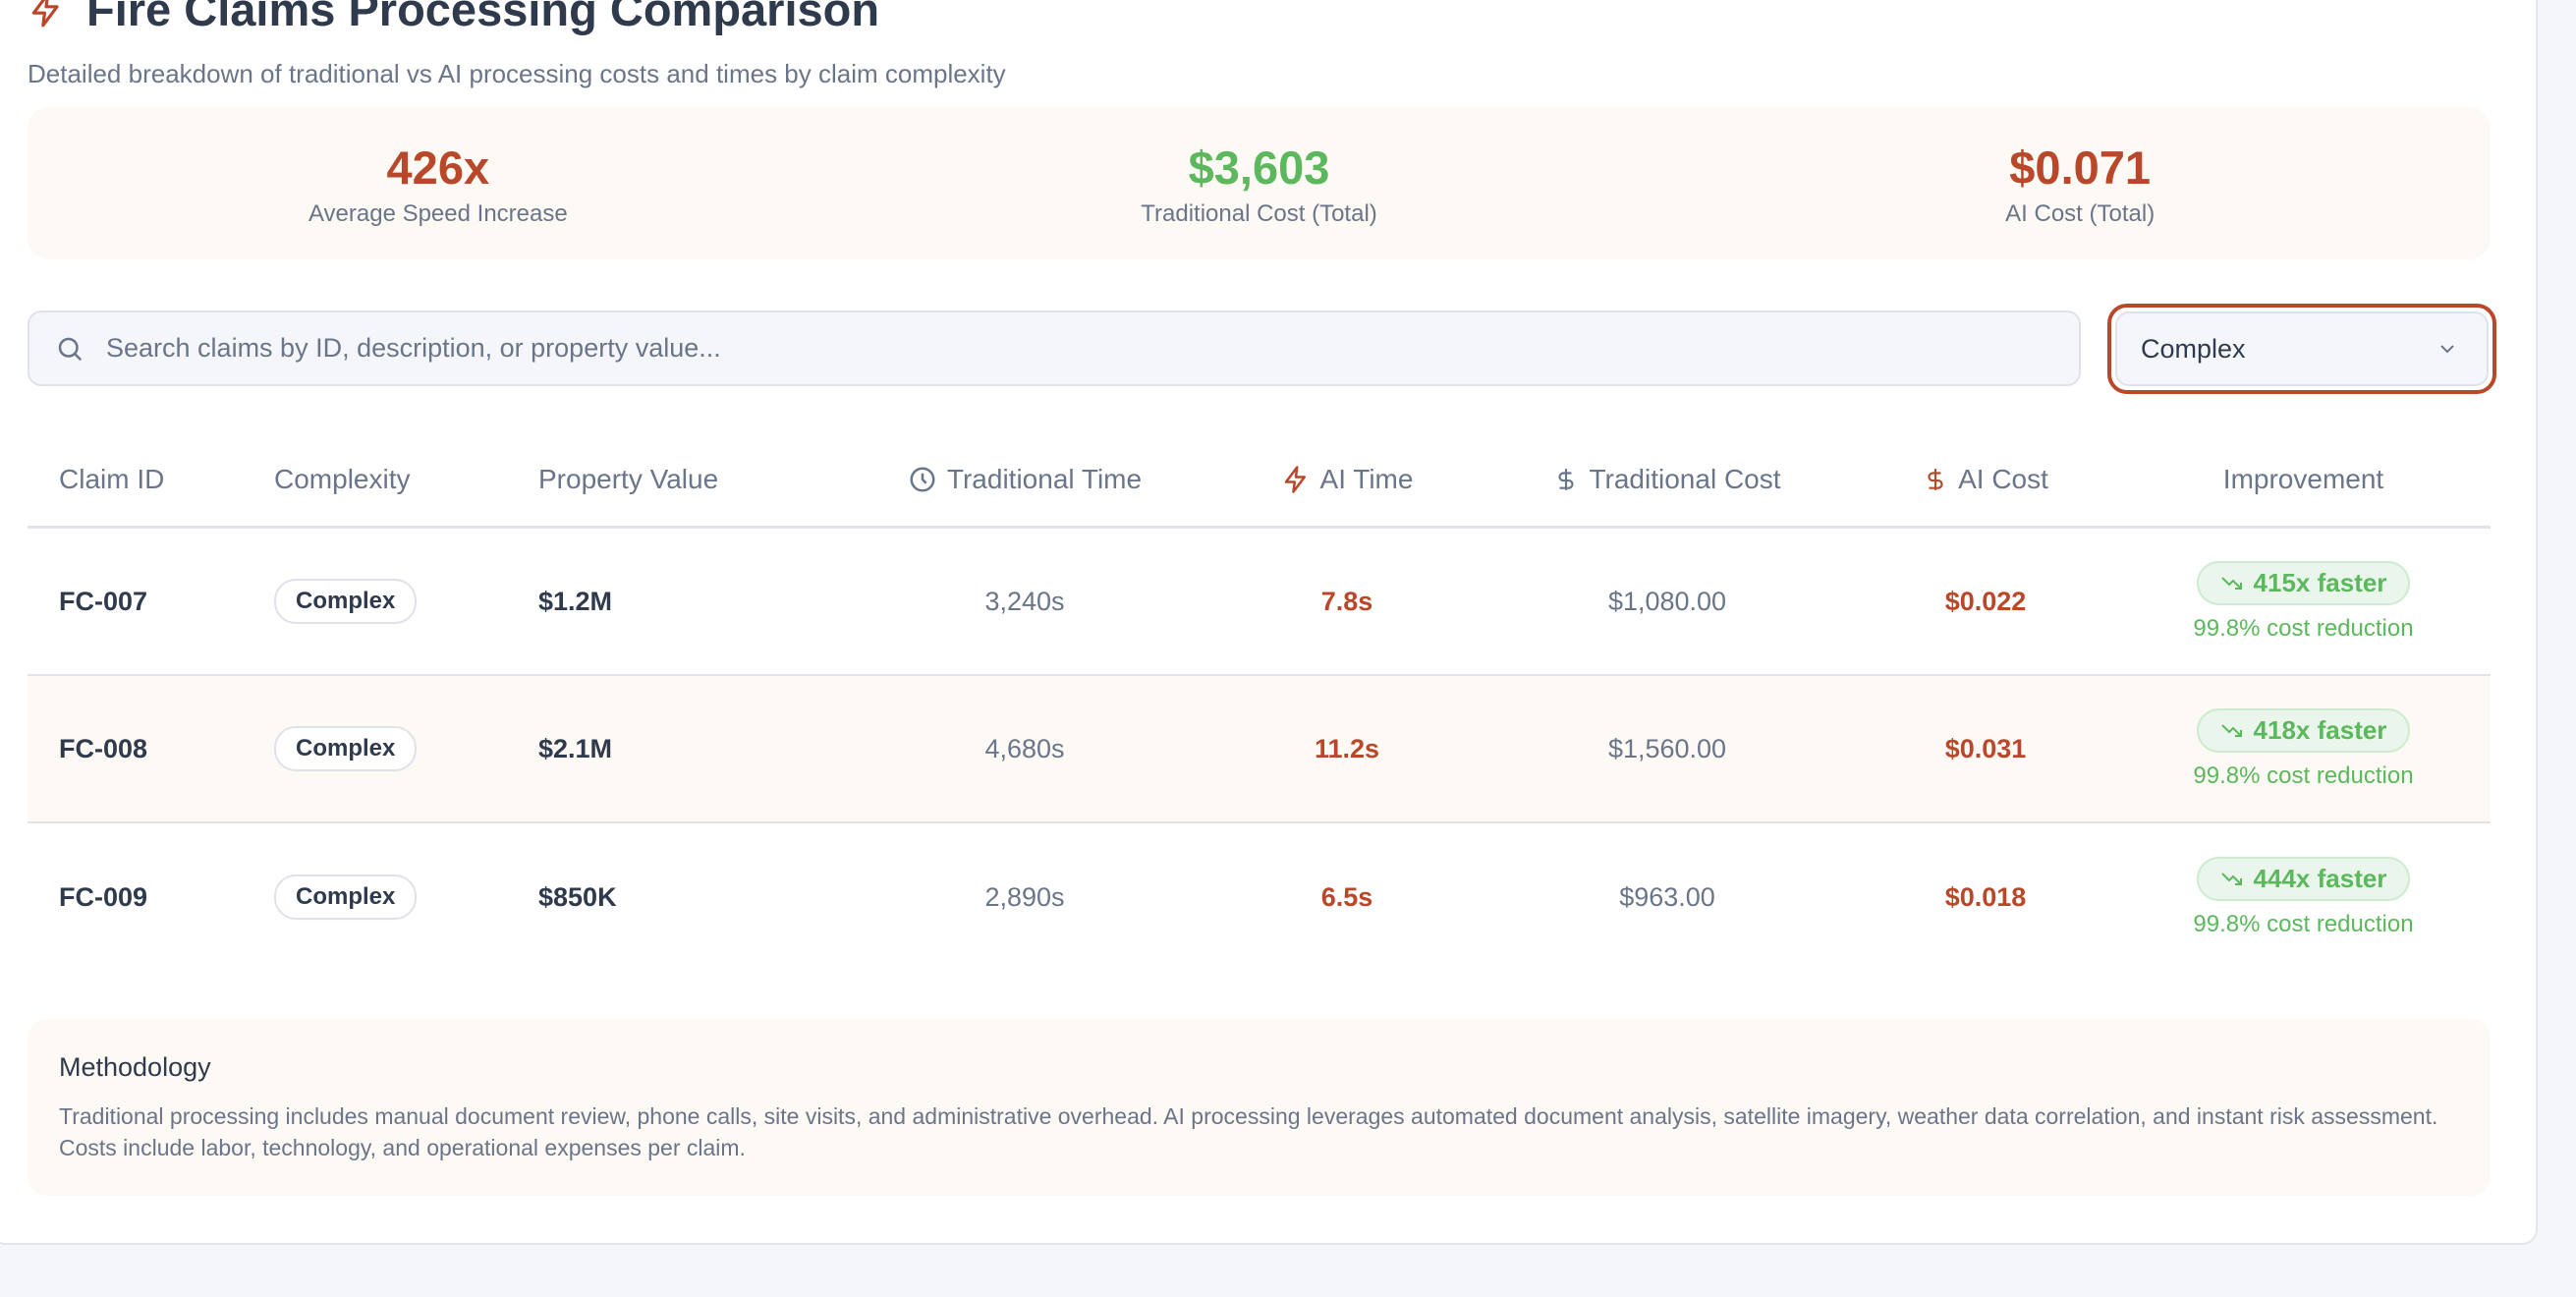 This screenshot has width=2576, height=1297. Describe the element at coordinates (342, 478) in the screenshot. I see `col-complexity: Complexity` at that location.